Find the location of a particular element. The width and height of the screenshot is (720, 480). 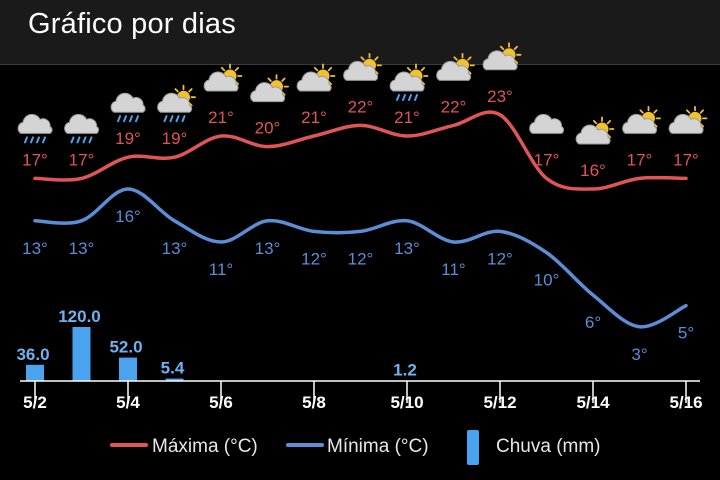

chart-legend: Máxima (°C) Mínima (°C) Chuva (mm) is located at coordinates (355, 447).